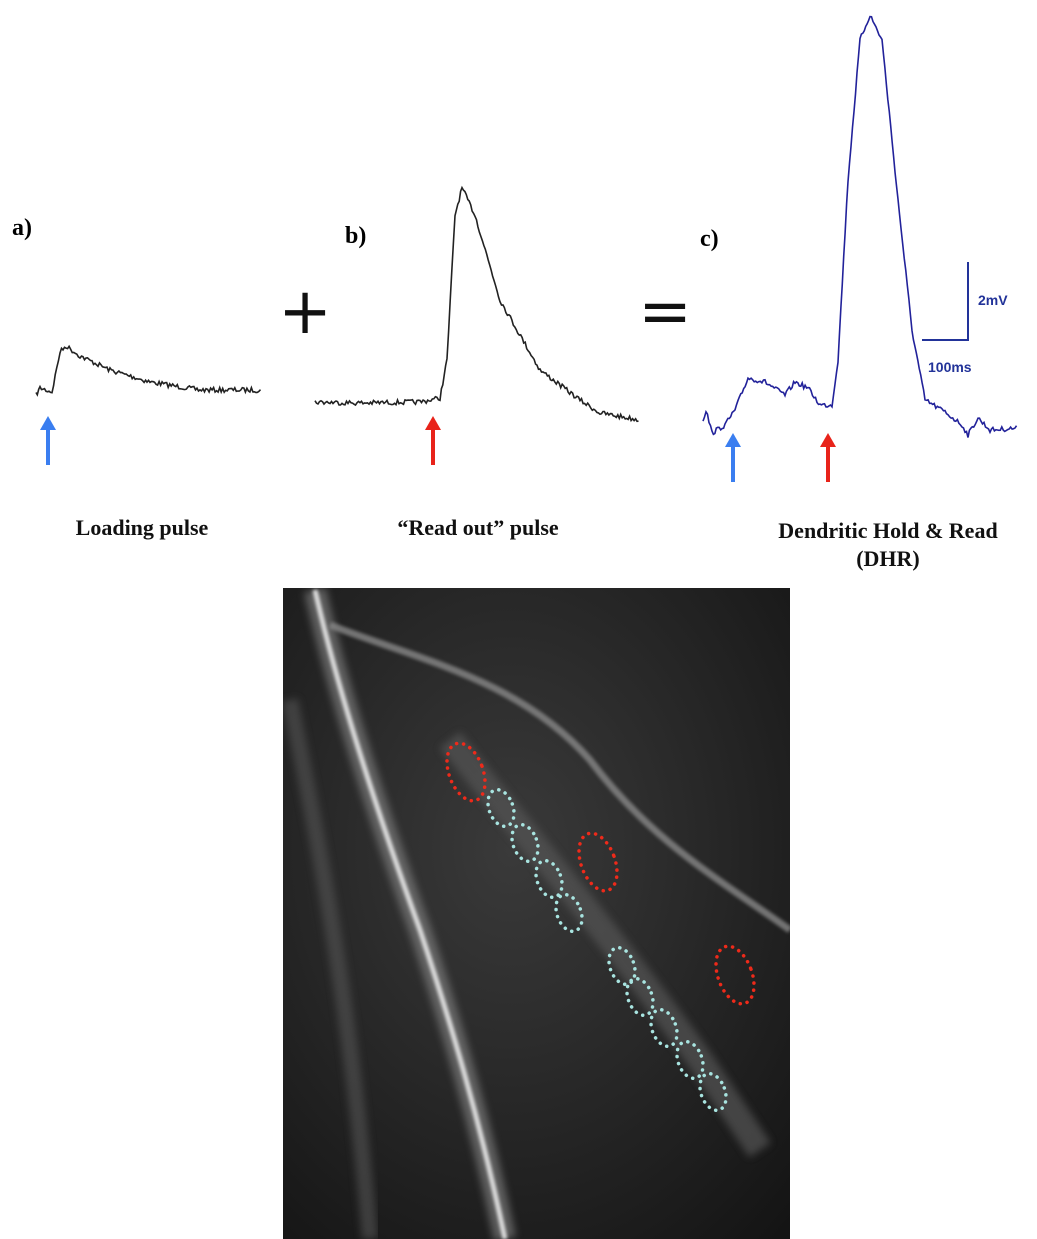 Image resolution: width=1037 pixels, height=1239 pixels. What do you see at coordinates (665, 312) in the screenshot?
I see `equals-sign: =` at bounding box center [665, 312].